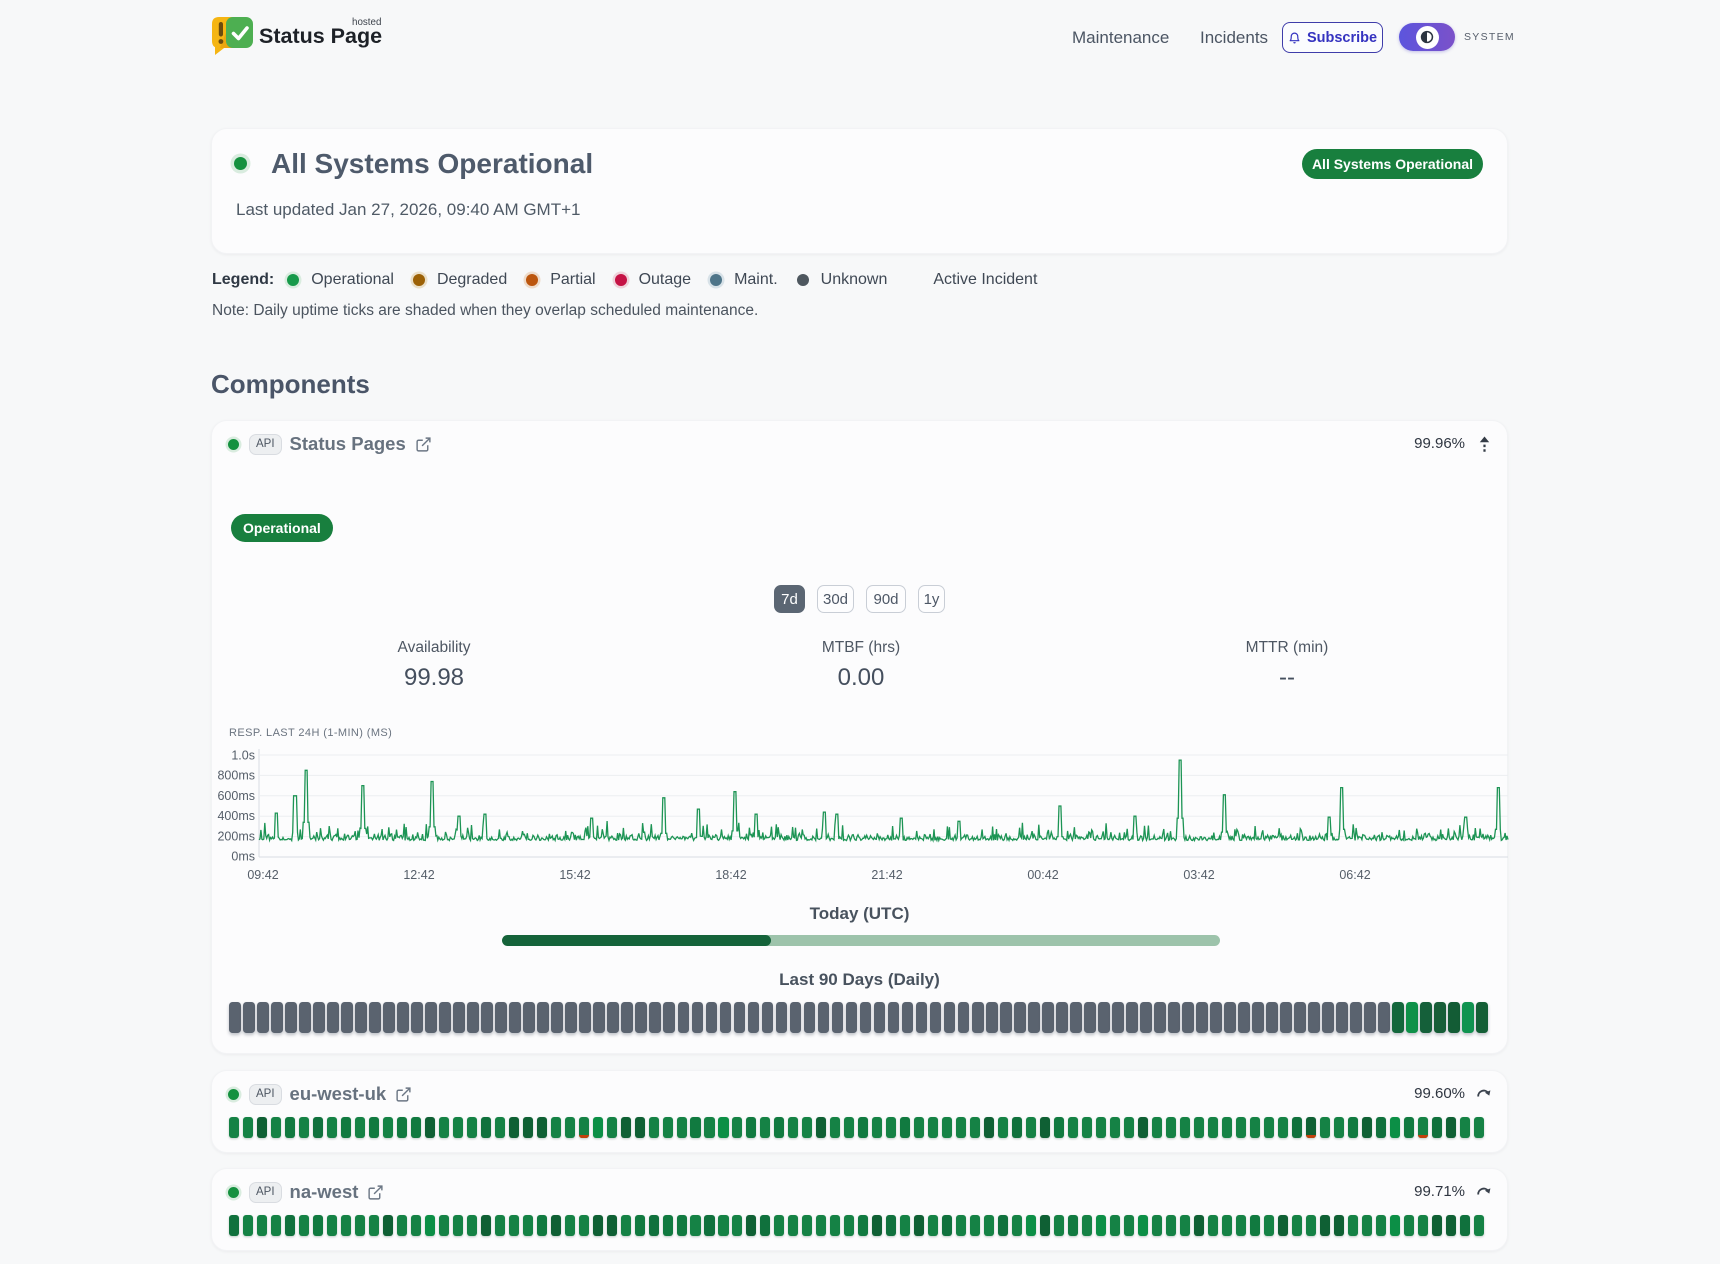 This screenshot has height=1264, width=1720. I want to click on svg-text: 09:42, so click(262, 875).